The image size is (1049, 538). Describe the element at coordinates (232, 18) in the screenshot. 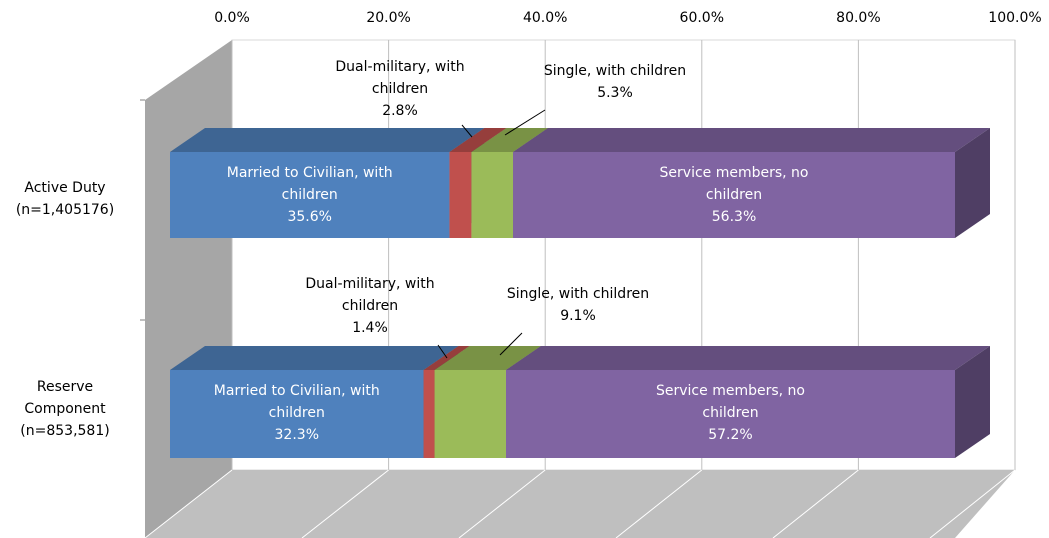

I see `x-tick-label: 0.0%` at that location.